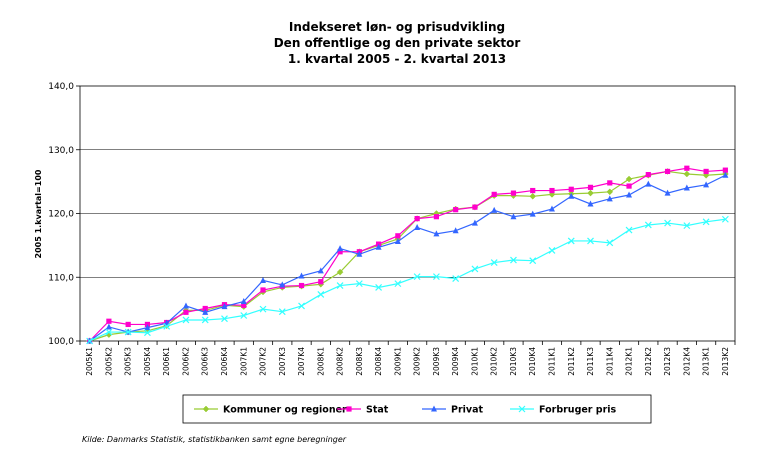  I want to click on chart-title-line-3: 1. kvartal 2005 - 2. kvartal 2013, so click(397, 59).